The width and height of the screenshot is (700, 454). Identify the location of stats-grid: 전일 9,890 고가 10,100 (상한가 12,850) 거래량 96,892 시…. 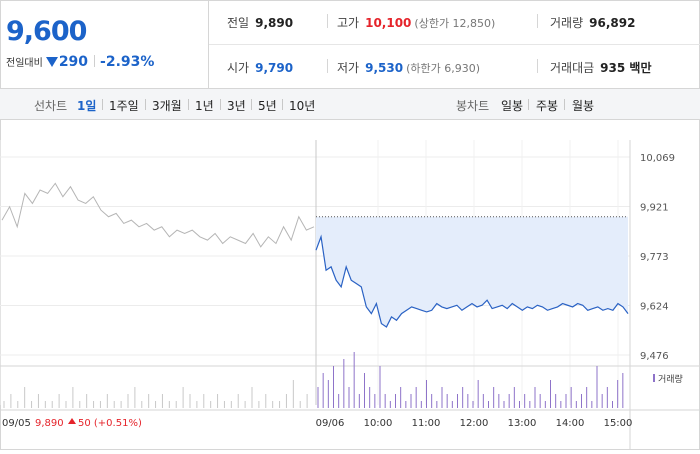
(454, 44).